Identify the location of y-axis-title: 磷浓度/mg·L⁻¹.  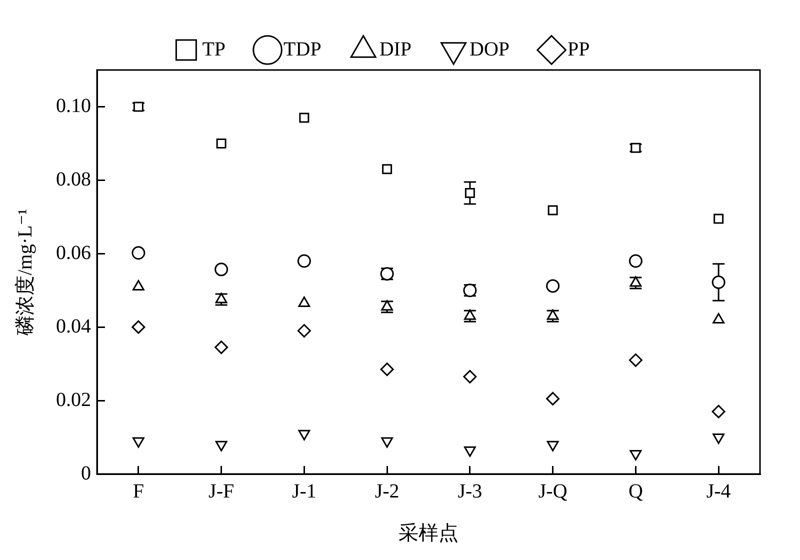
(25, 272).